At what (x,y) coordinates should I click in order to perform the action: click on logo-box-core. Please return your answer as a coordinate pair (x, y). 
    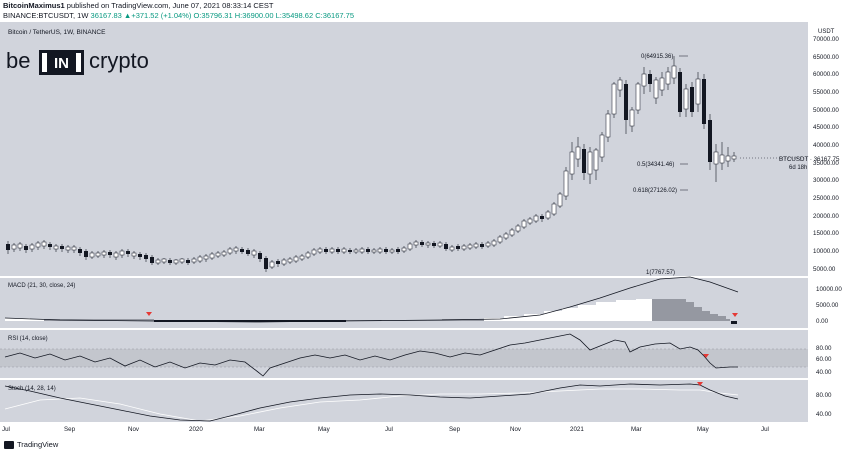
    Looking at the image, I should click on (61, 62).